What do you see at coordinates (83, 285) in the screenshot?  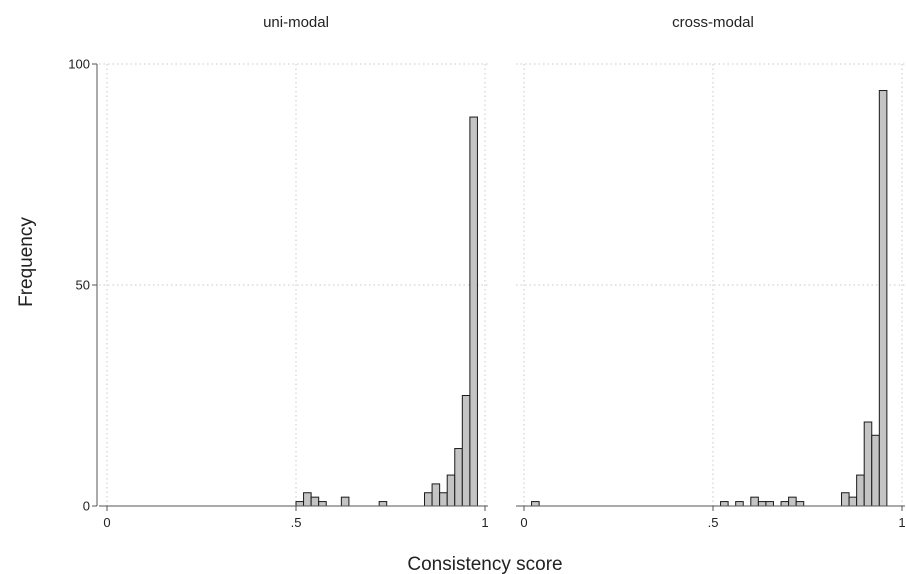 I see `y-tick-label: 50` at bounding box center [83, 285].